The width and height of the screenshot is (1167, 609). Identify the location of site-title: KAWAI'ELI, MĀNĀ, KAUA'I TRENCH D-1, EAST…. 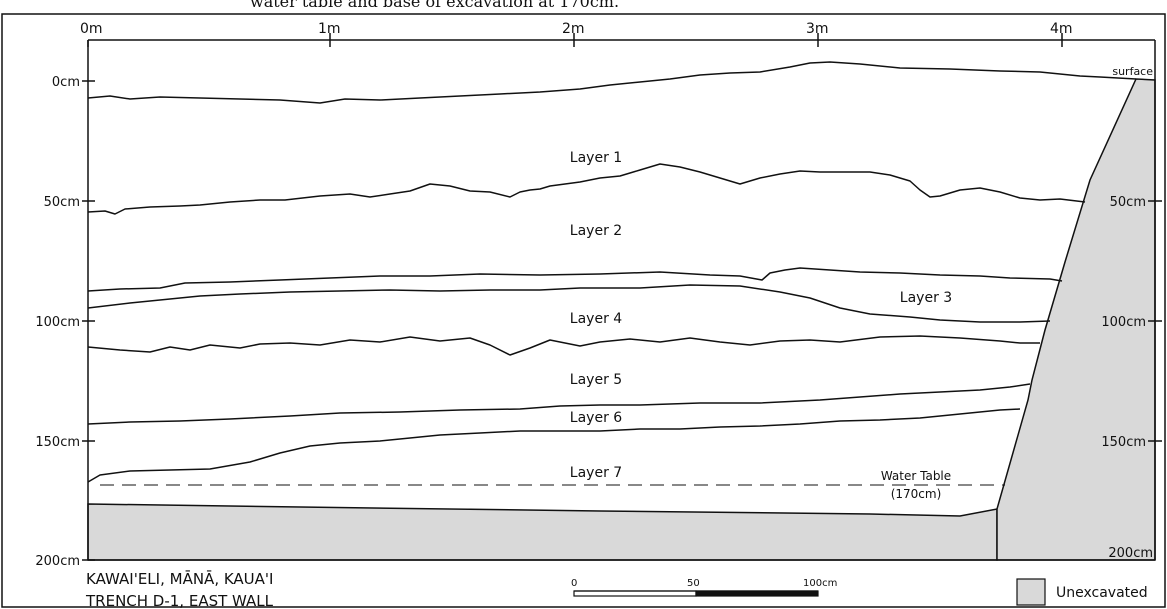
(179, 589).